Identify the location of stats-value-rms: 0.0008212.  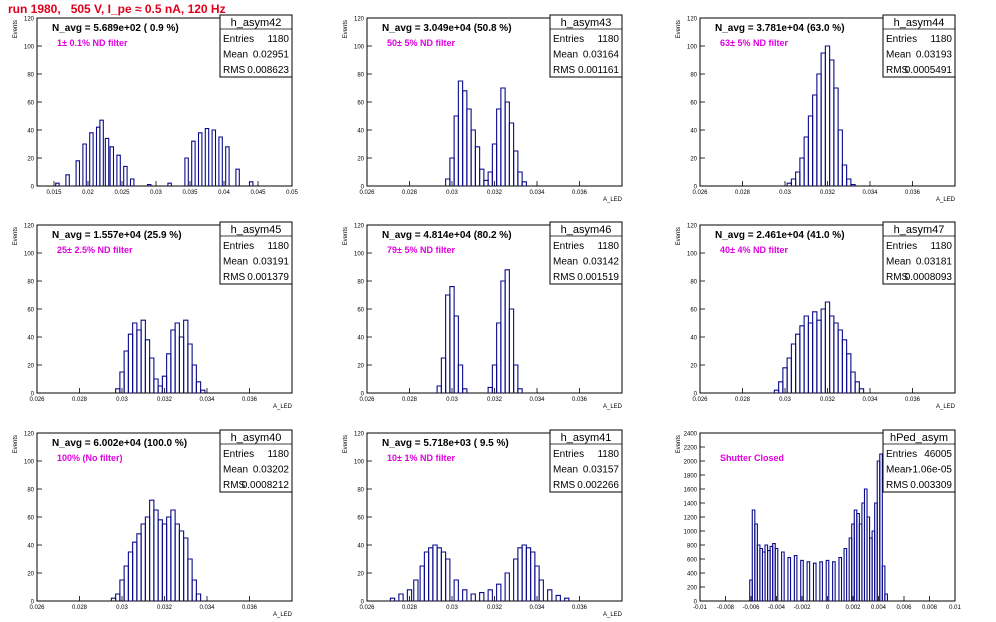
(266, 485).